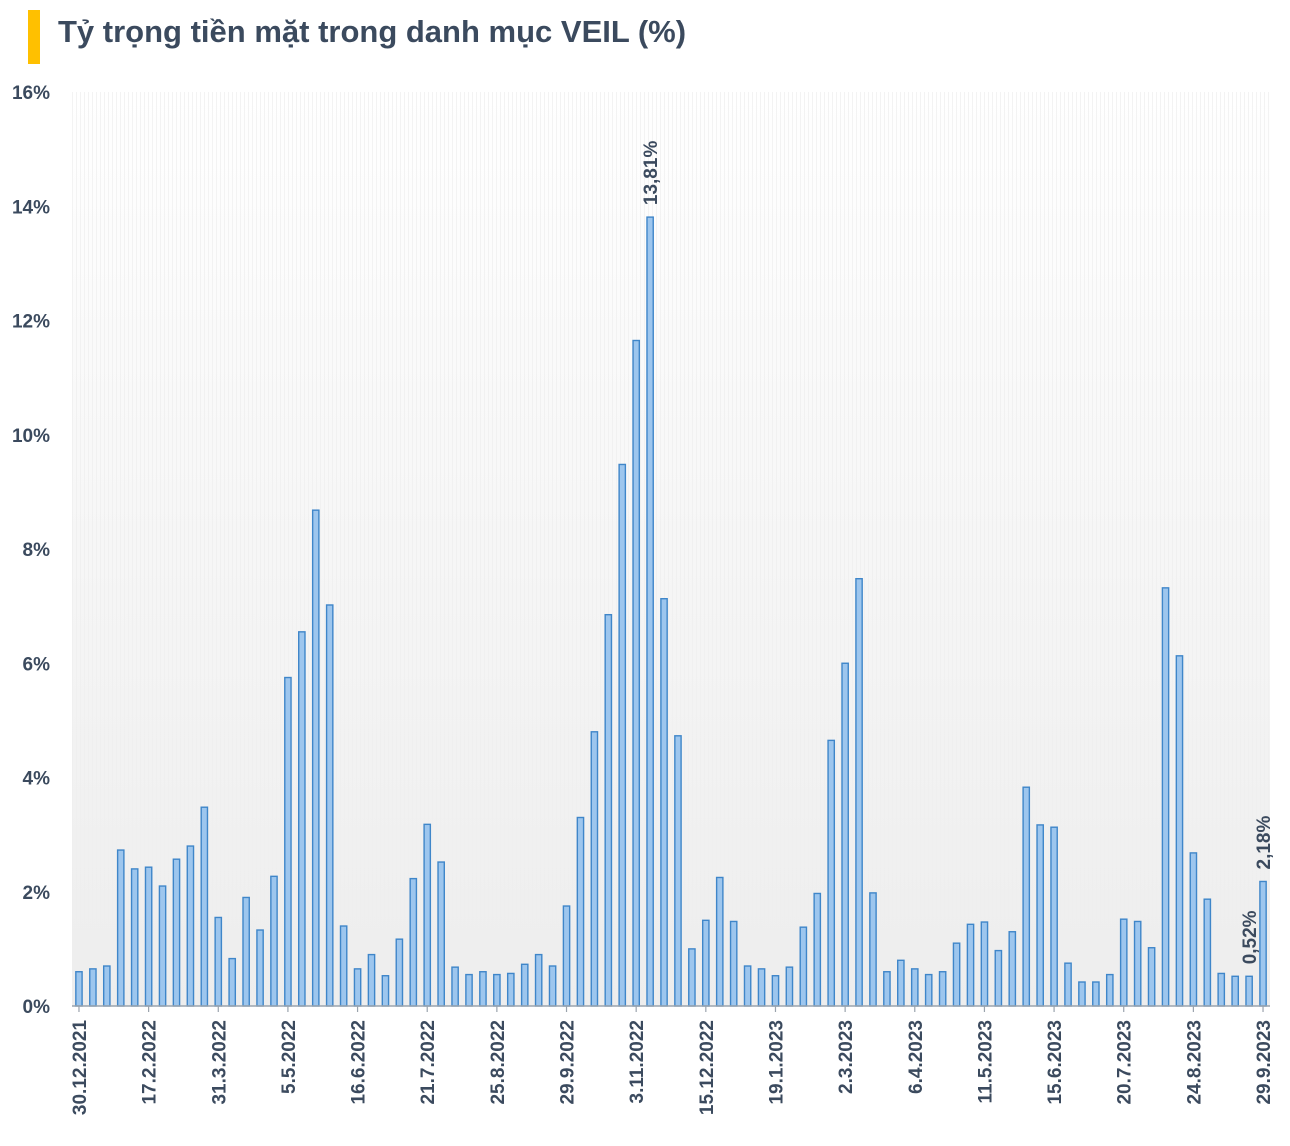 This screenshot has height=1146, width=1290. Describe the element at coordinates (651, 173) in the screenshot. I see `data-label: 13,81%` at that location.